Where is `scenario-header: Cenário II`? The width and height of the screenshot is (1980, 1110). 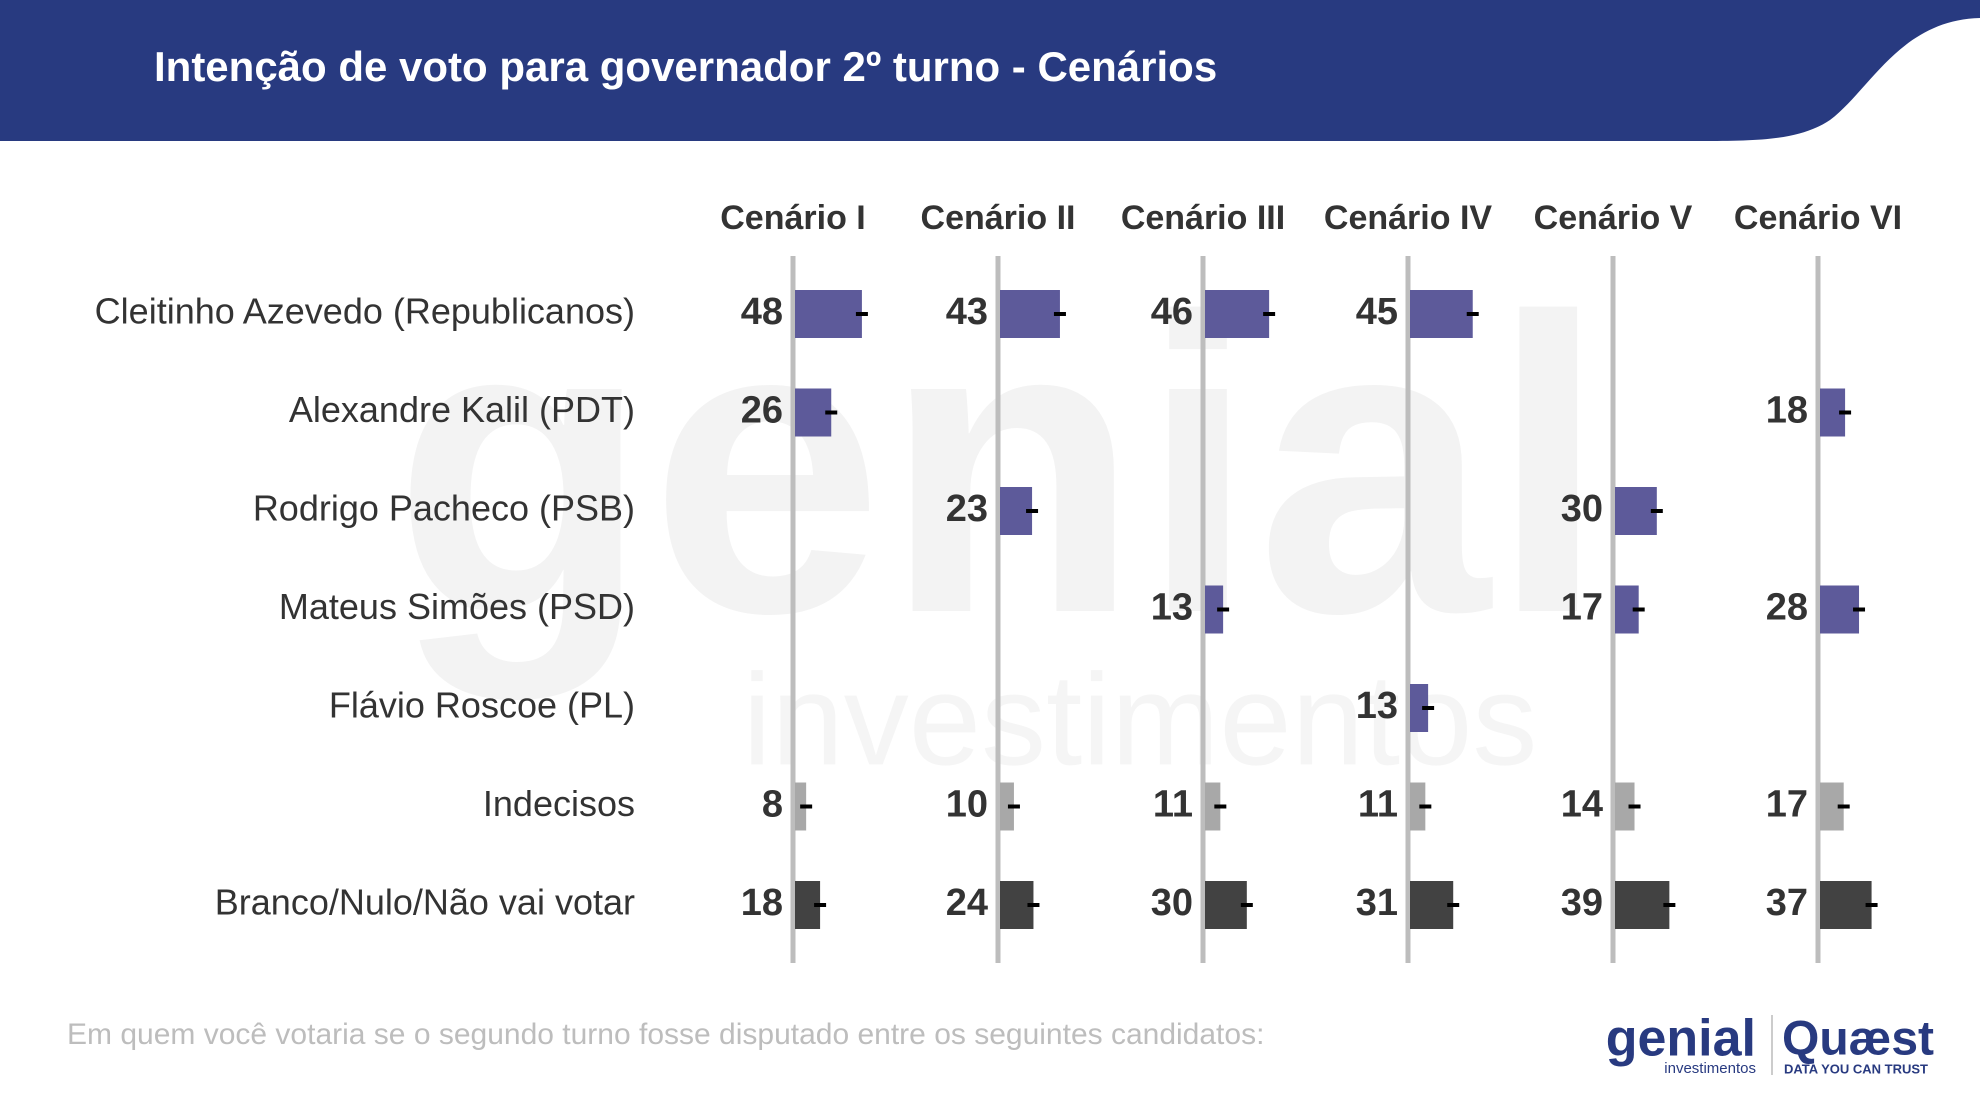
scenario-header: Cenário II is located at coordinates (998, 218).